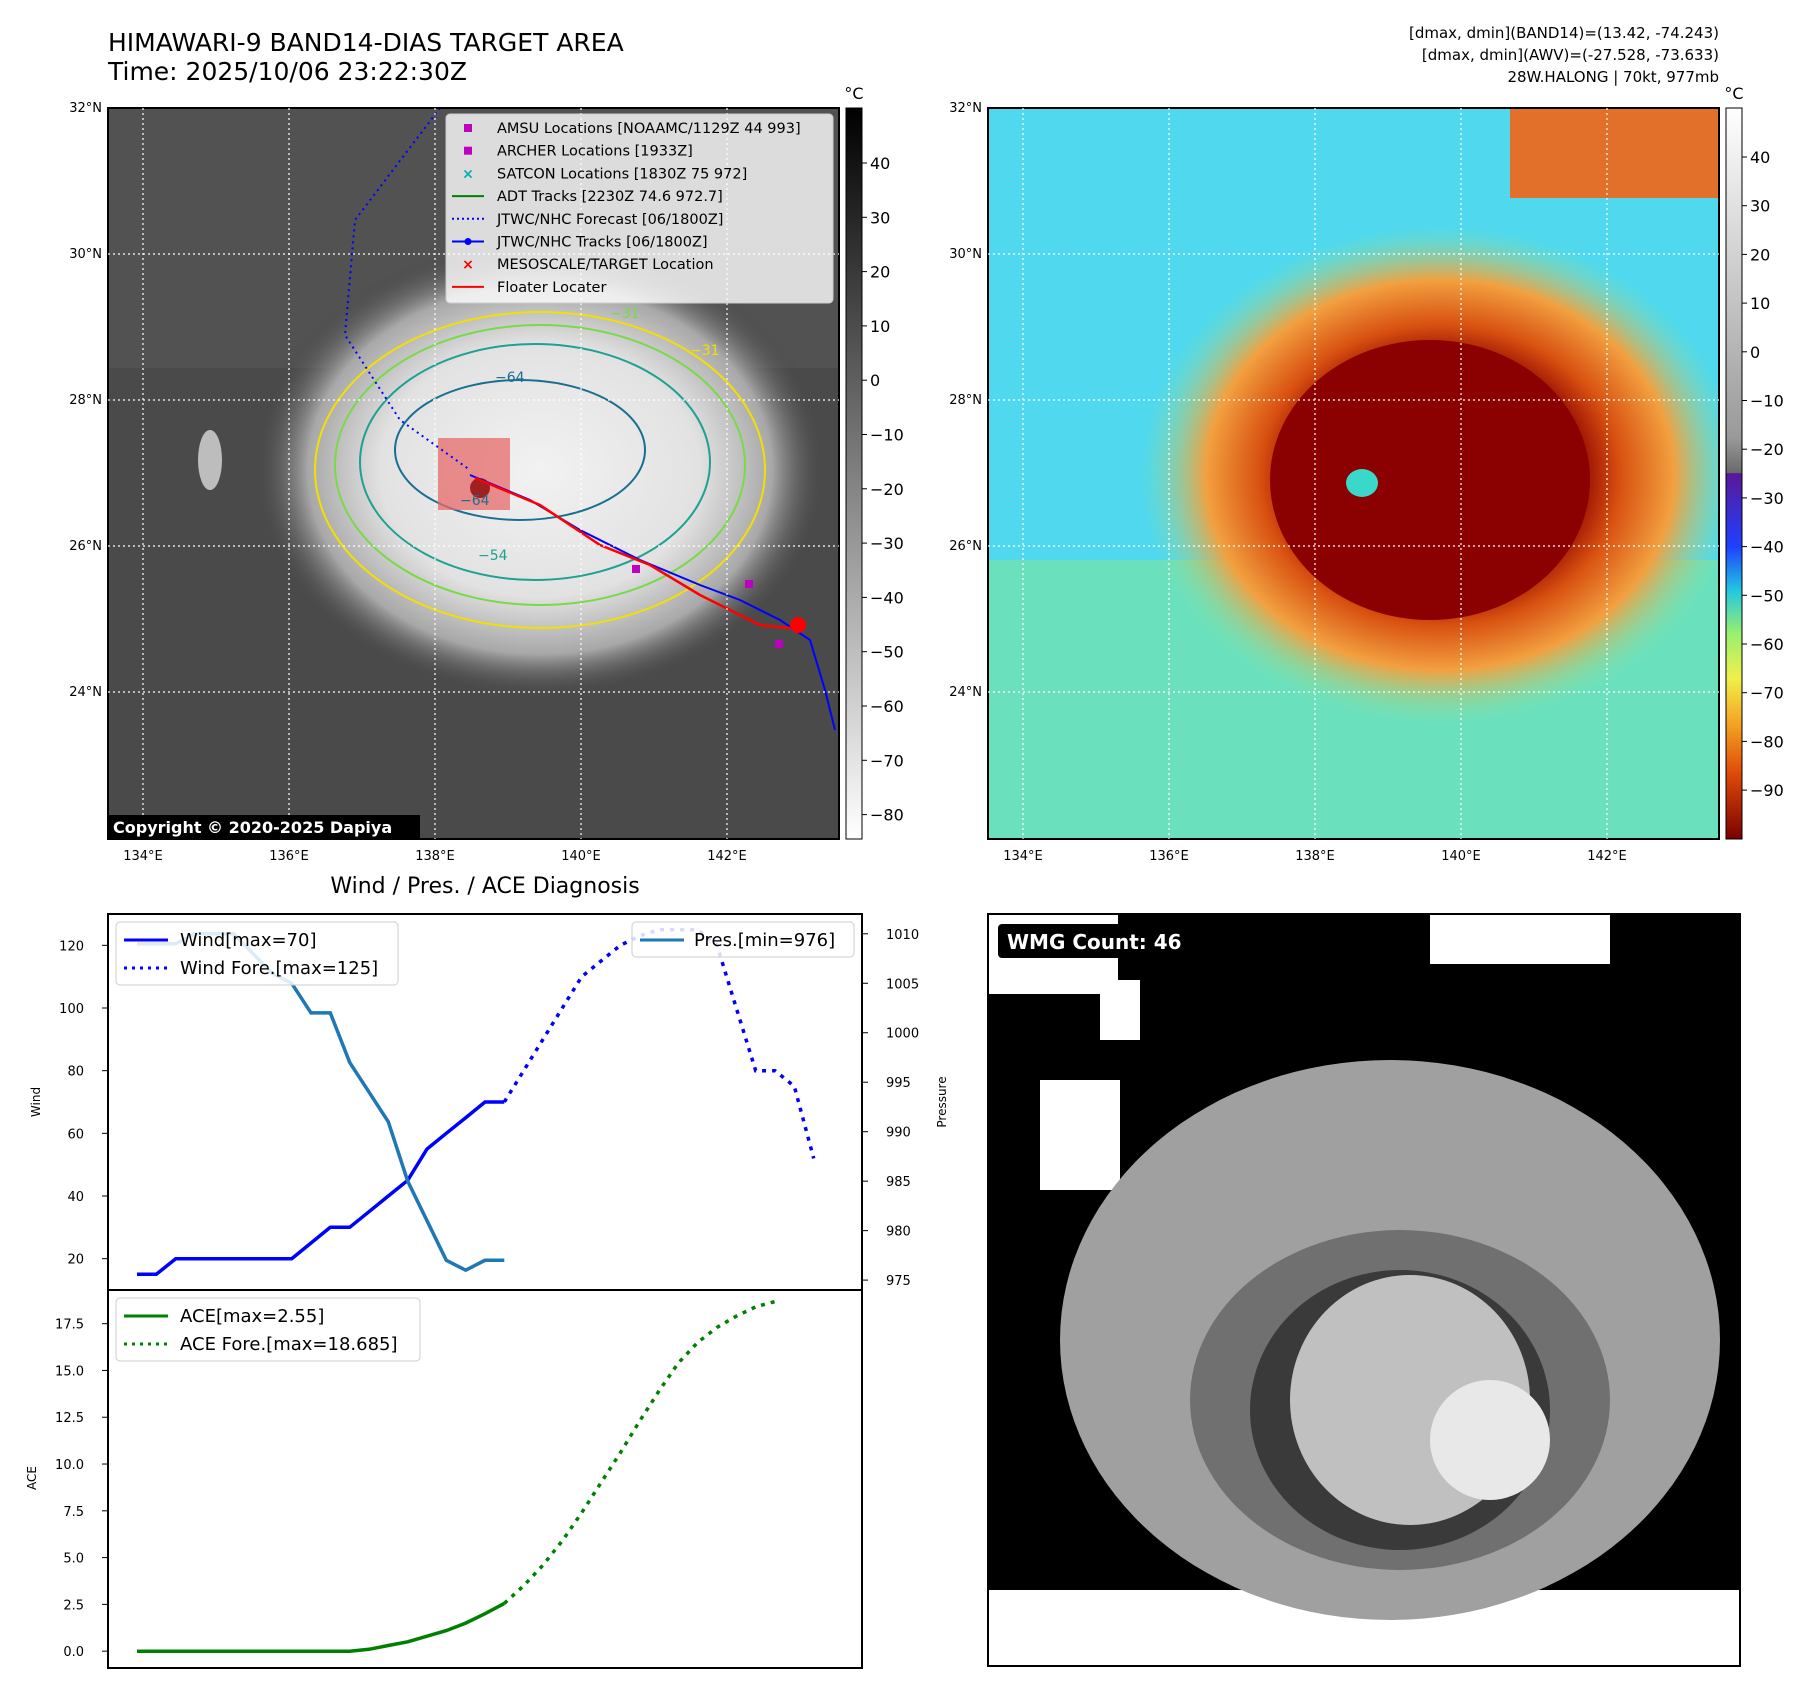  Describe the element at coordinates (366, 42) in the screenshot. I see `title-line-1: HIMAWARI-9 BAND14-DIAS TARGET AREA` at that location.